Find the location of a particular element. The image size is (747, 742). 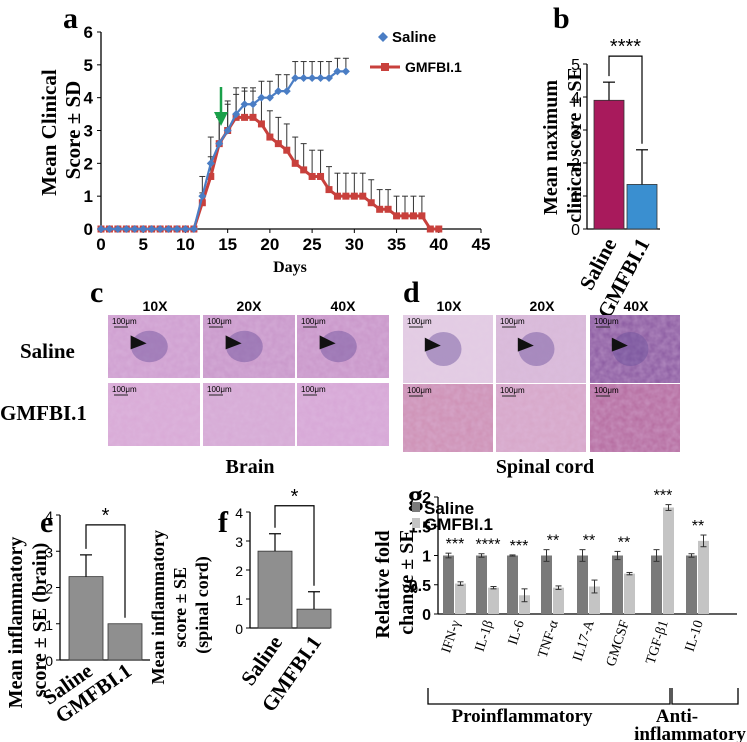

chart-b-ylabel-line2: clinical score ± SE is located at coordinates (575, 145).